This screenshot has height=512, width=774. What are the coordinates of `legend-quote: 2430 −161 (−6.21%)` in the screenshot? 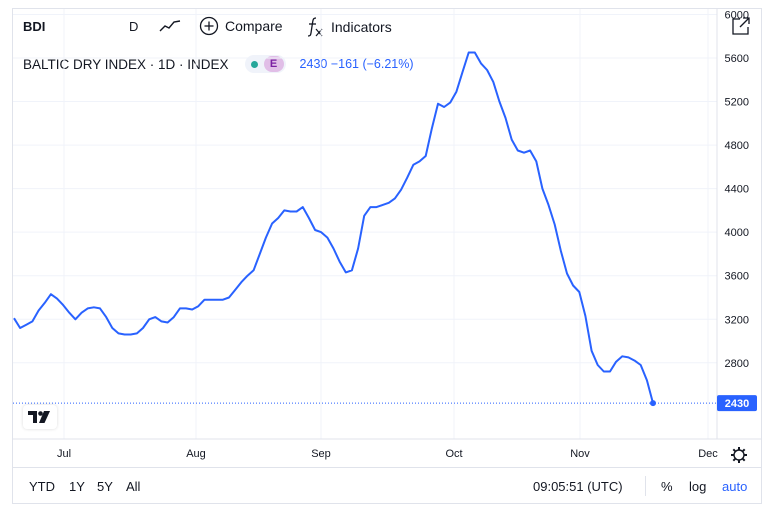 It's located at (356, 64).